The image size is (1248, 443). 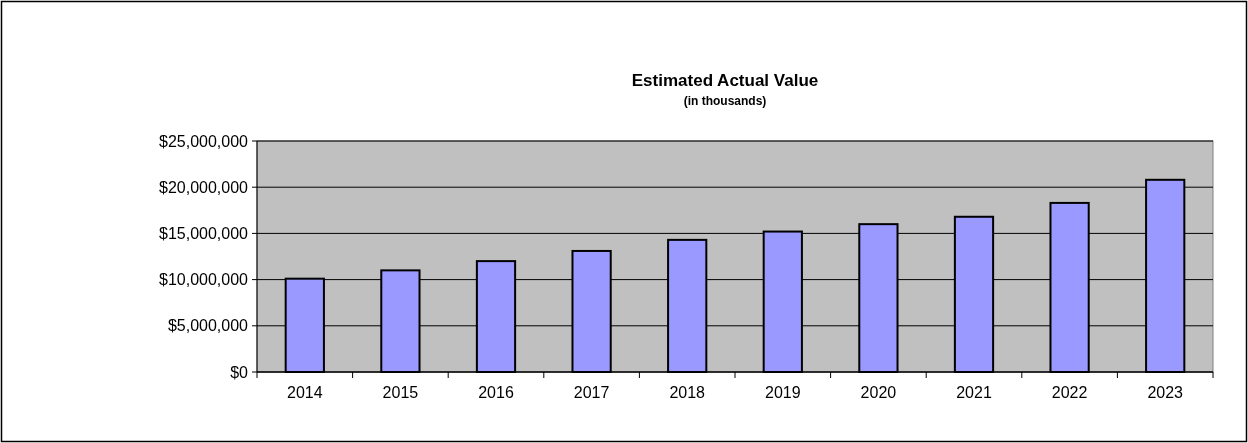 What do you see at coordinates (204, 141) in the screenshot?
I see `y-tick-label: $25,000,000` at bounding box center [204, 141].